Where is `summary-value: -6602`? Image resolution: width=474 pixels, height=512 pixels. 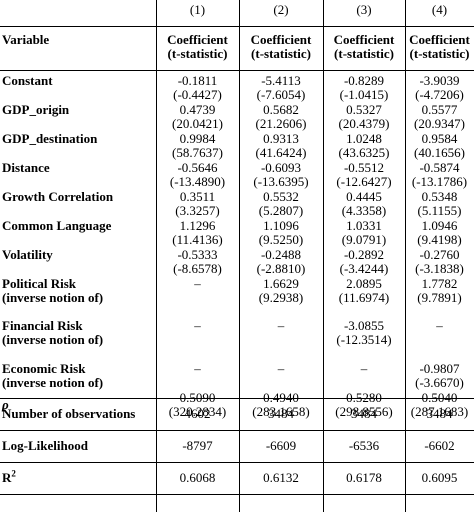 summary-value: -6602 is located at coordinates (439, 445).